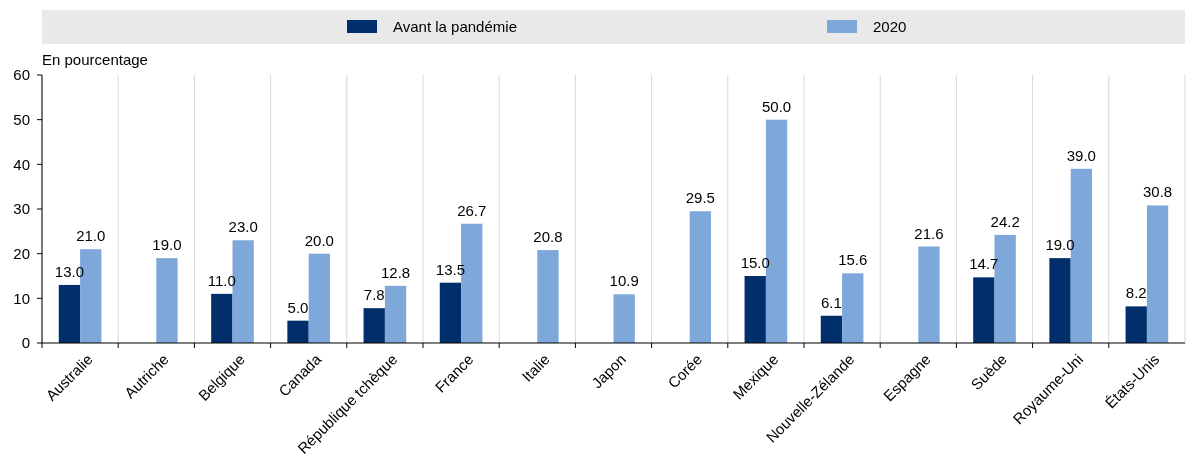 The image size is (1193, 461). I want to click on data-label: 30.8, so click(1157, 192).